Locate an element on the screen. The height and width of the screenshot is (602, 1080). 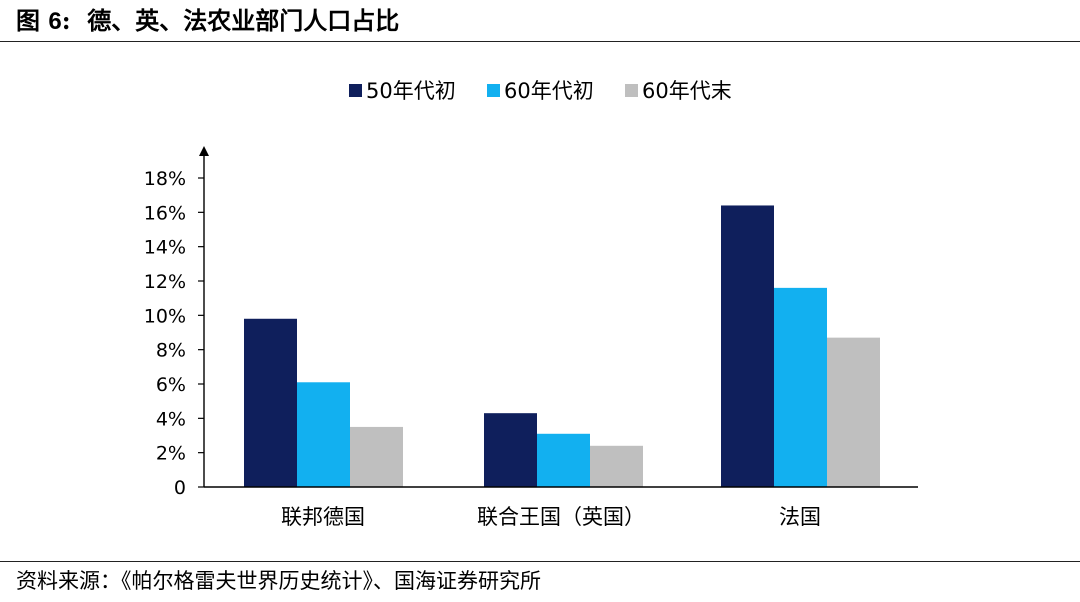
y-tick-label: 2% is located at coordinates (171, 454).